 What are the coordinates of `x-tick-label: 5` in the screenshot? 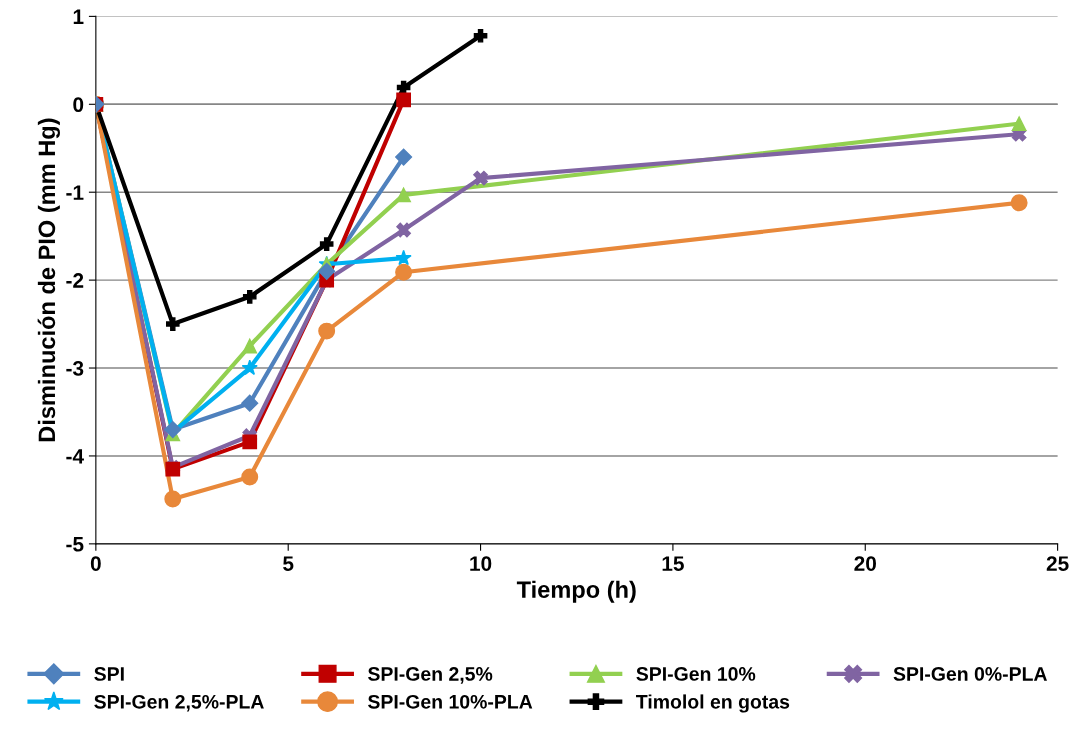 It's located at (288, 563).